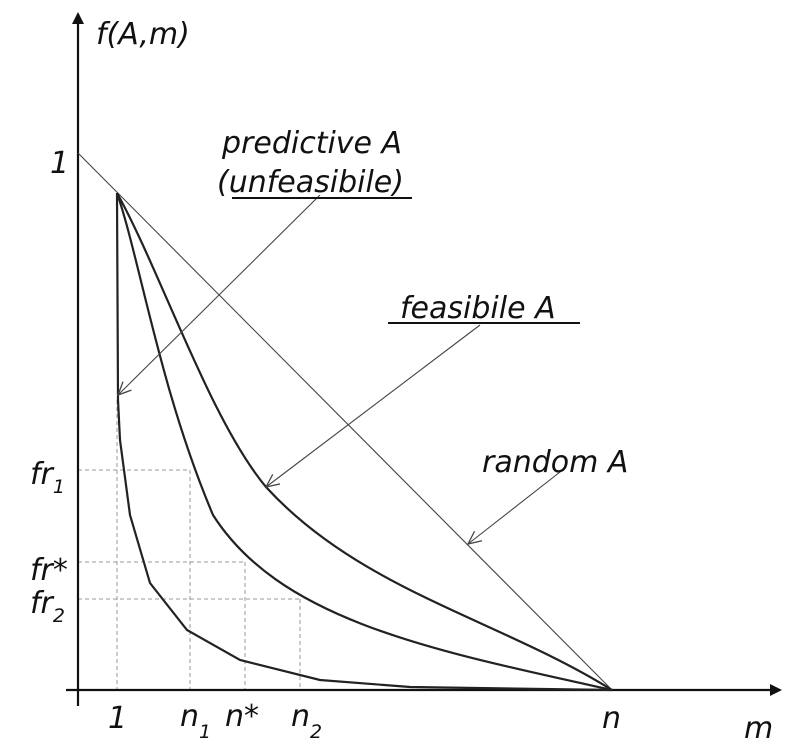 Image resolution: width=790 pixels, height=756 pixels. I want to click on y-tick-fr2: fr2, so click(47, 606).